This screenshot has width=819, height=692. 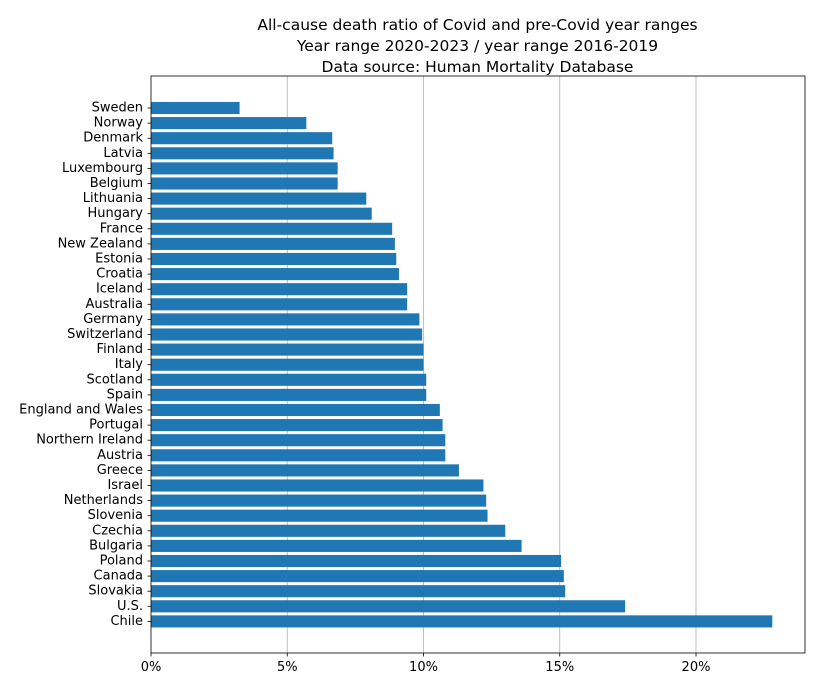 What do you see at coordinates (125, 485) in the screenshot?
I see `y-tick-label: Israel` at bounding box center [125, 485].